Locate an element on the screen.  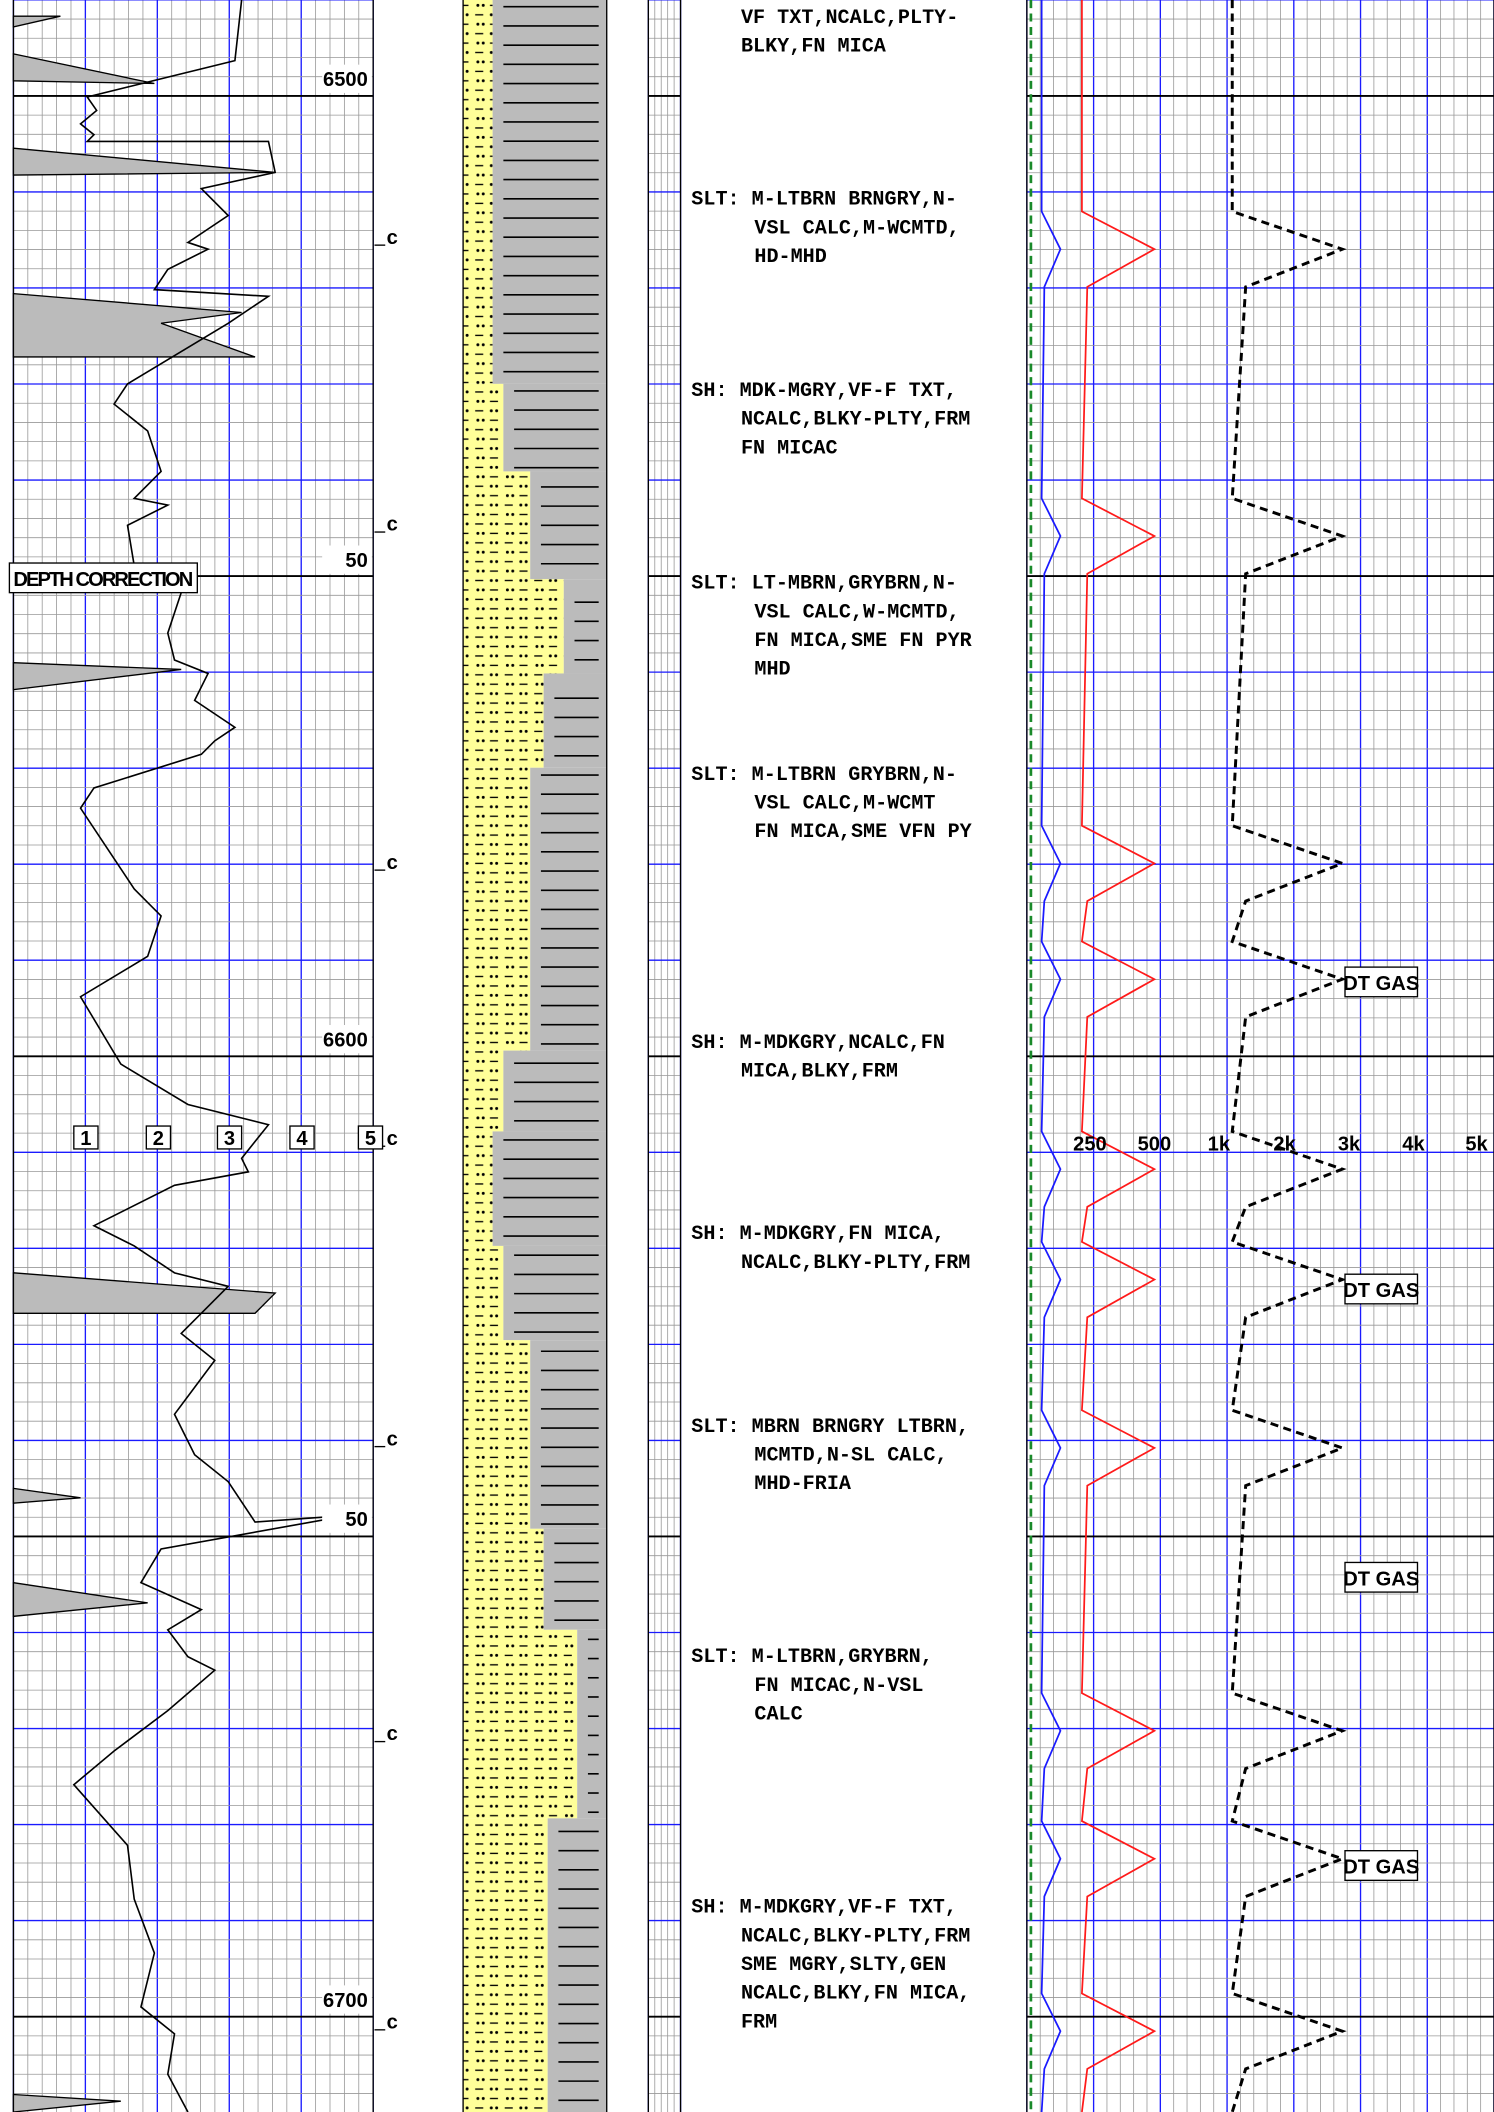
description-line: MHD-FRIA is located at coordinates (803, 1484).